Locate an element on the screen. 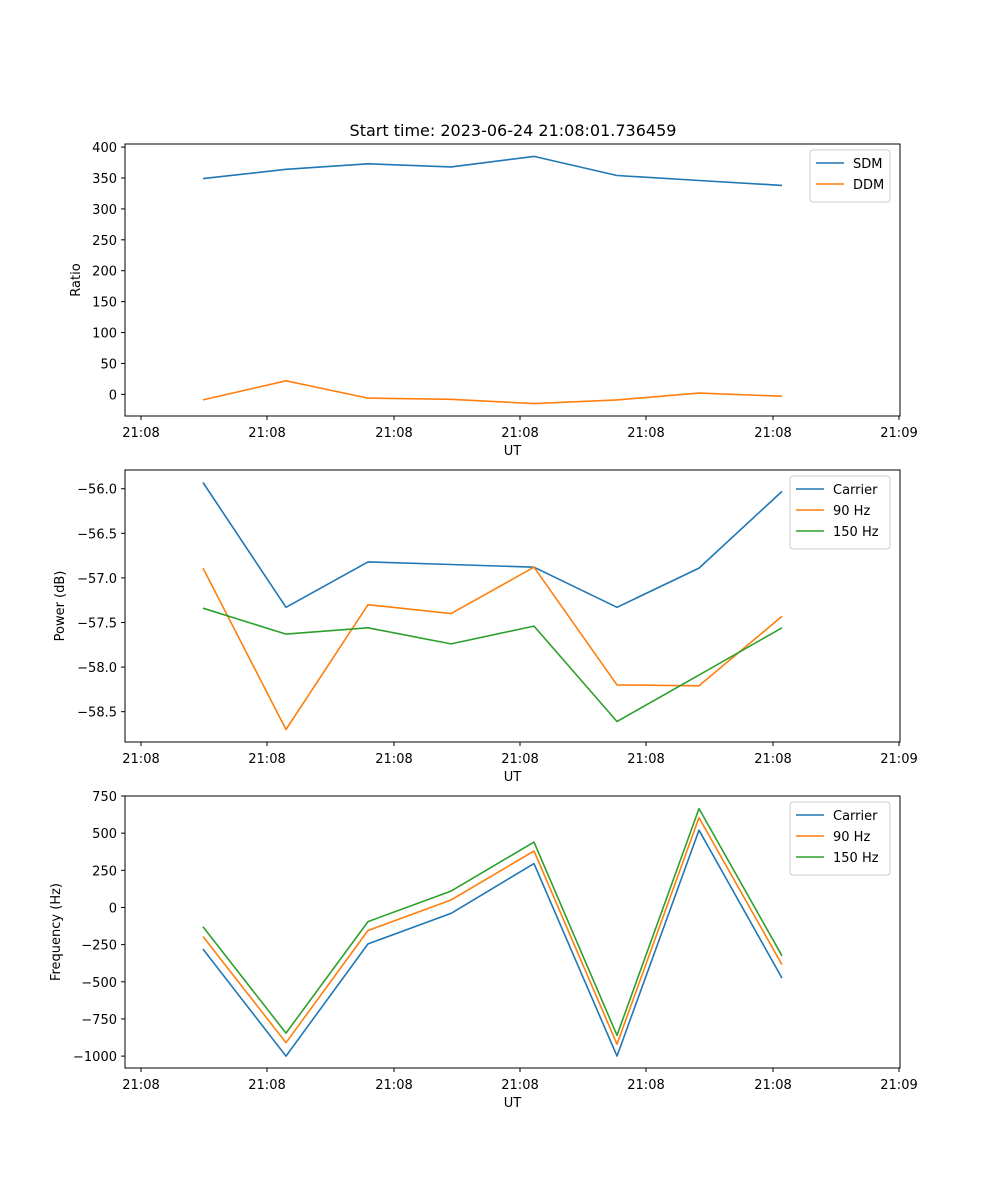 This screenshot has height=1200, width=1000. y-tick-label: 150 is located at coordinates (104, 303).